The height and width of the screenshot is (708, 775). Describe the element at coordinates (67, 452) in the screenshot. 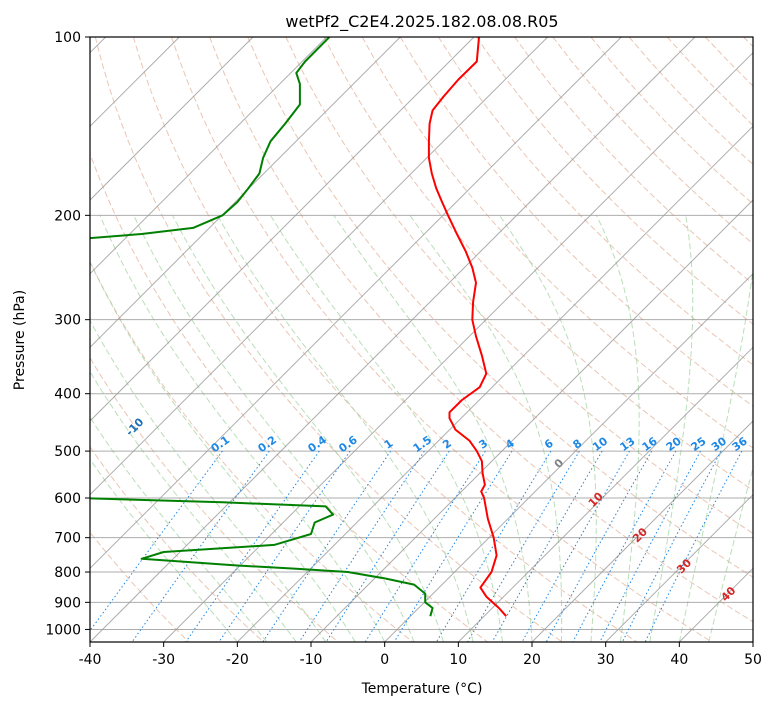

I see `y-tick-label: 500` at that location.